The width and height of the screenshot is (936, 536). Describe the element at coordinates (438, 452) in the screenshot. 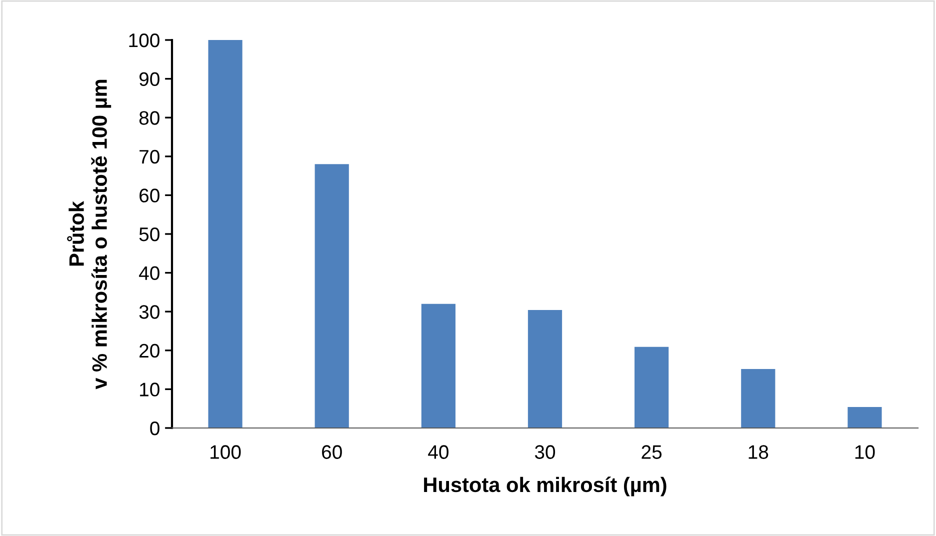

I see `x-tick-label: 40` at that location.